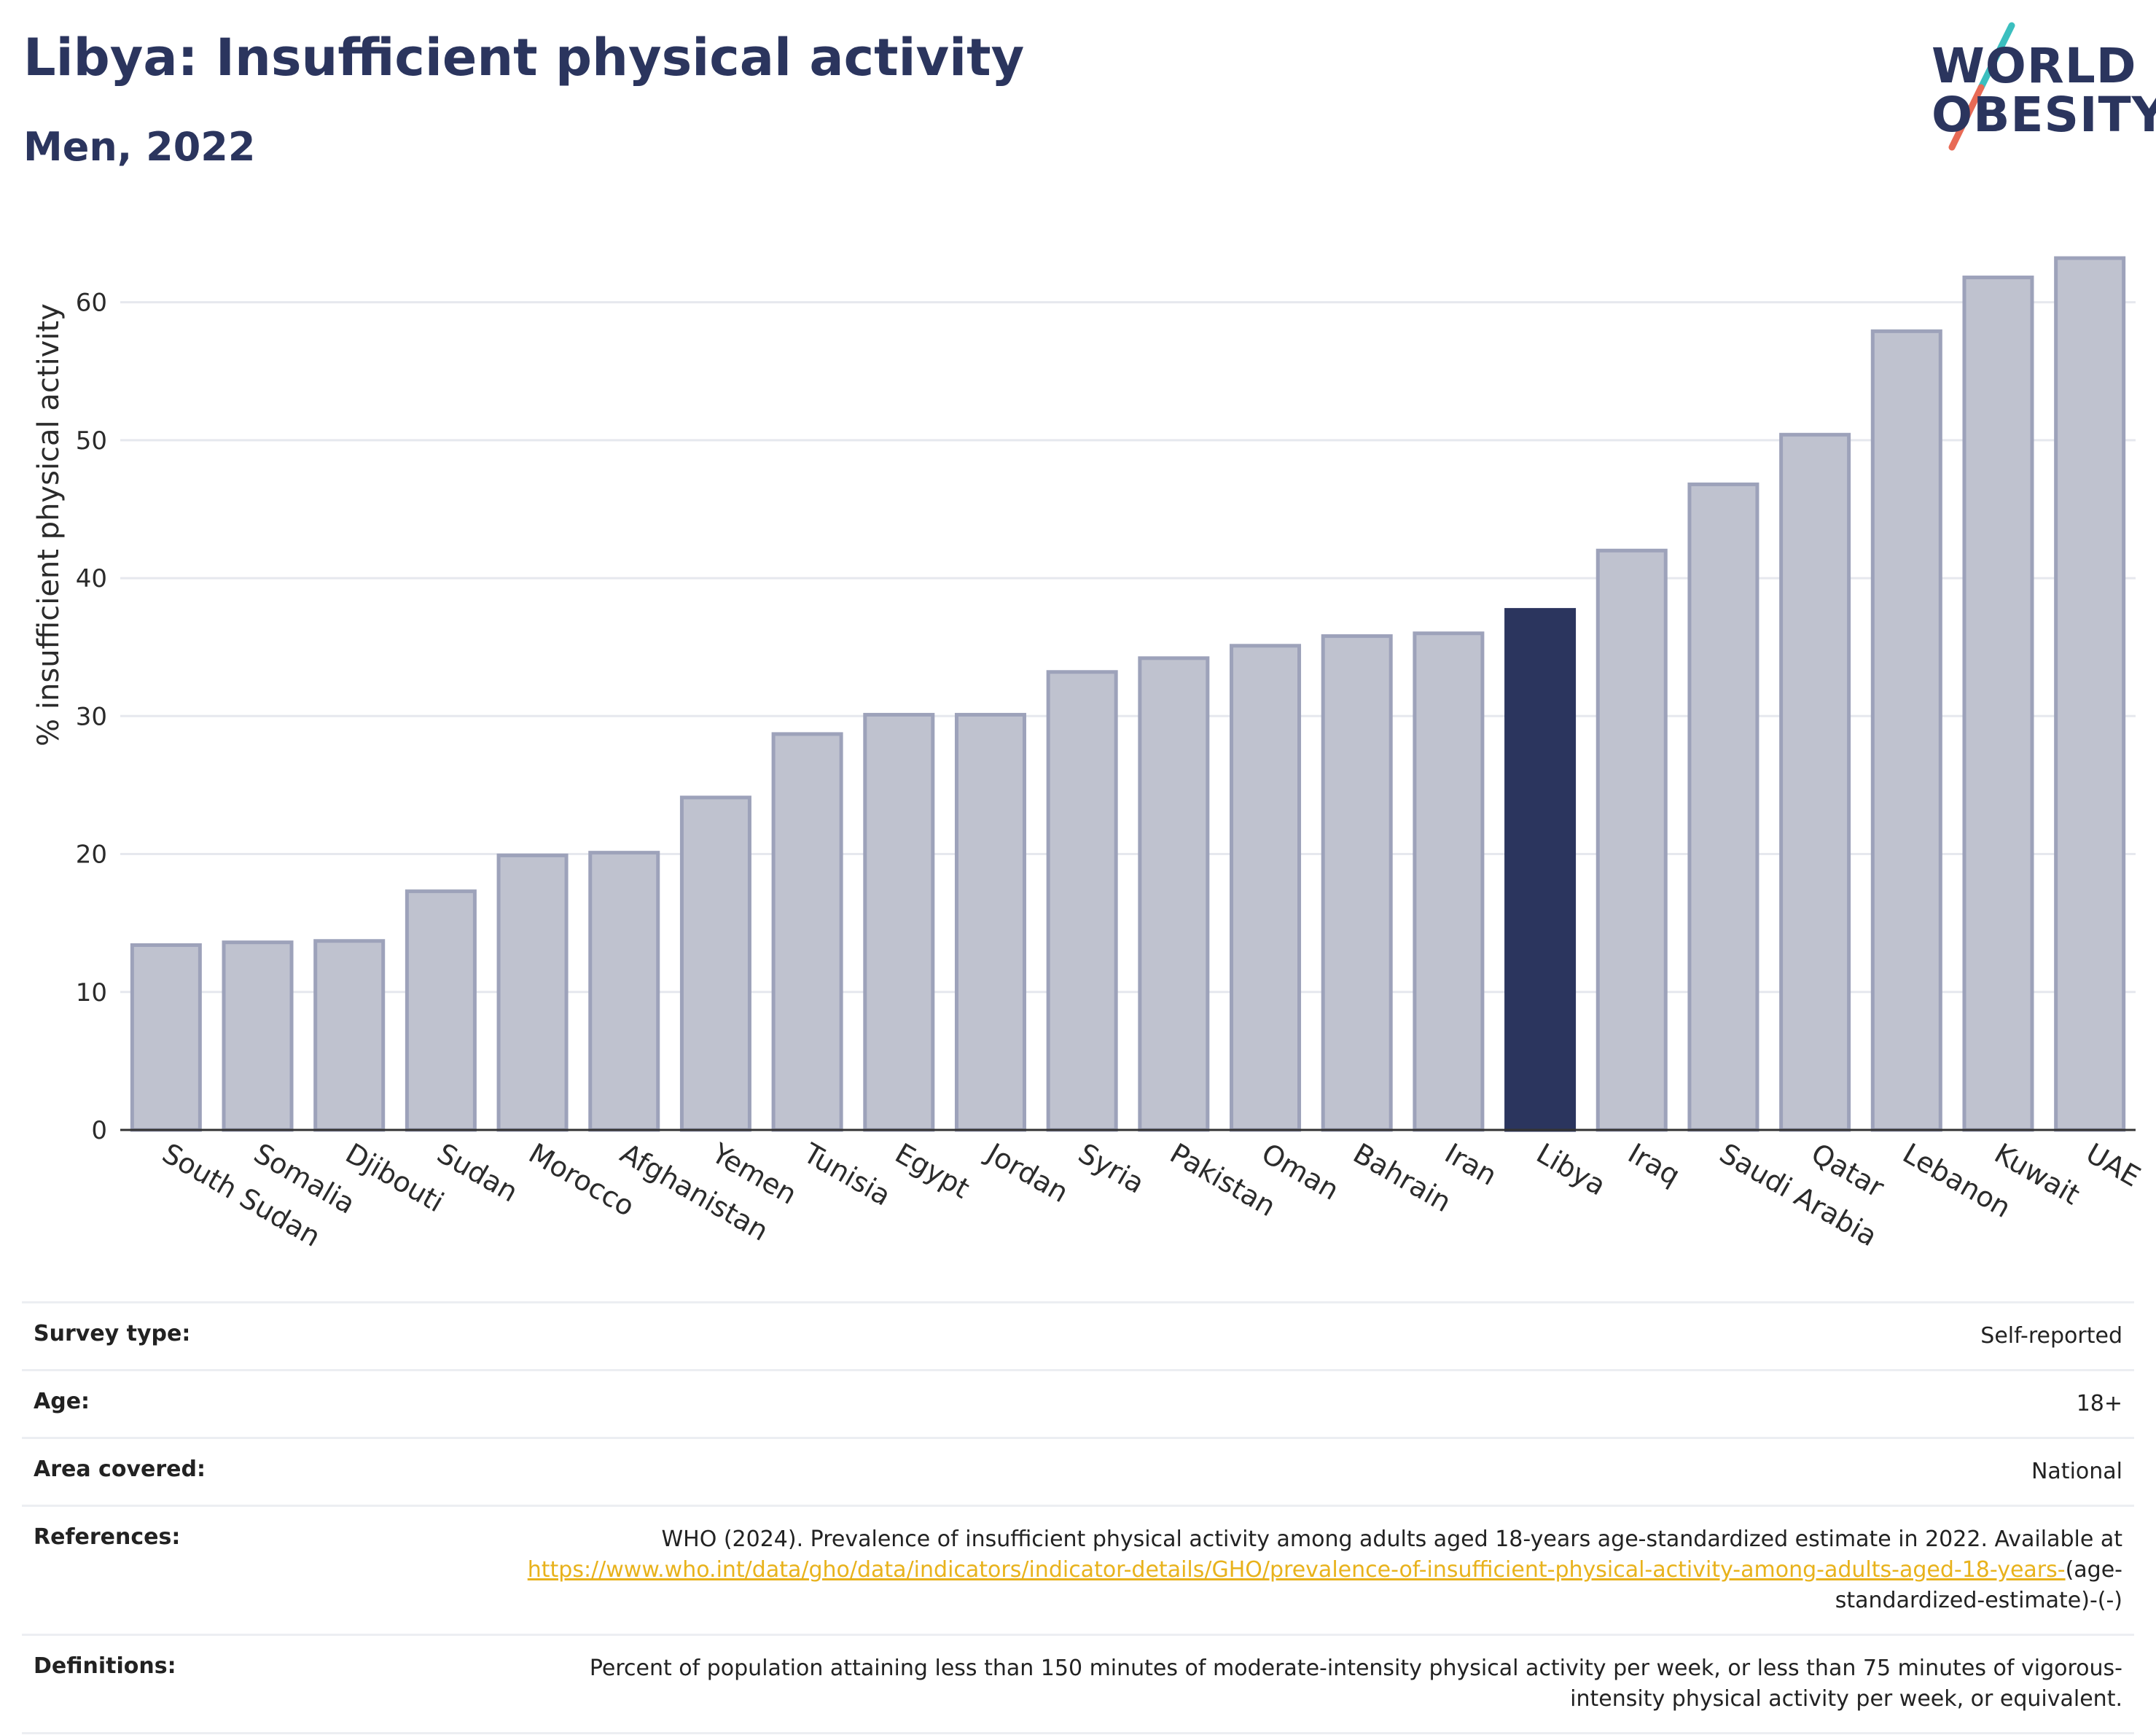 The width and height of the screenshot is (2156, 1735). Describe the element at coordinates (140, 147) in the screenshot. I see `page-subtitle: Men, 2022` at that location.